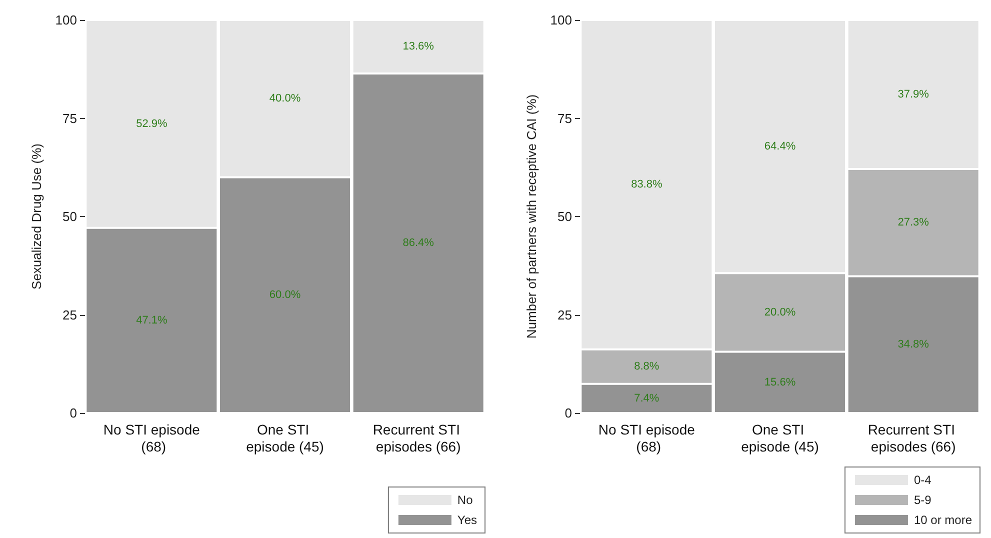 This screenshot has height=538, width=991. What do you see at coordinates (418, 46) in the screenshot?
I see `data-label: 13.6%` at bounding box center [418, 46].